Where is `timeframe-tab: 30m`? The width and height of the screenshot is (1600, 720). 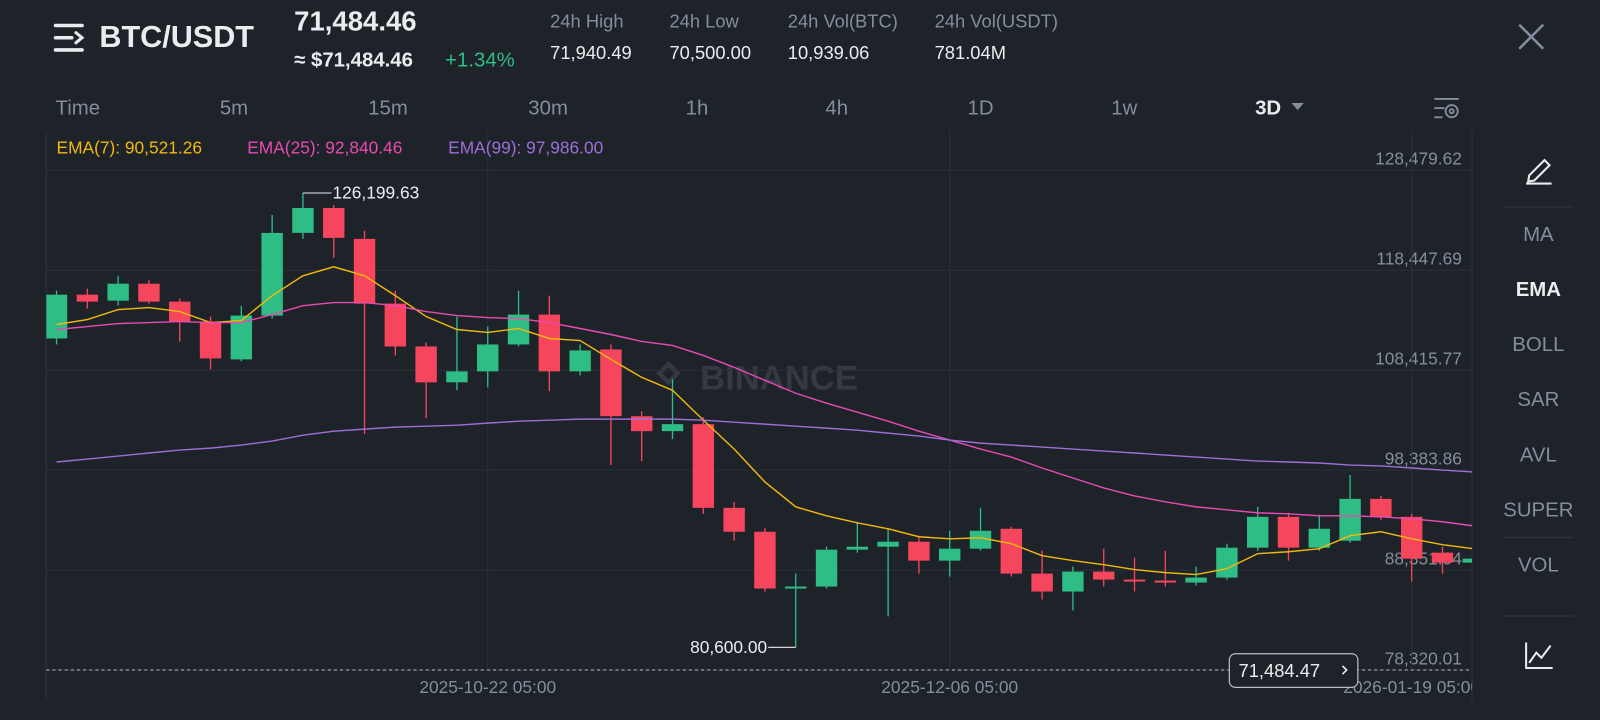
timeframe-tab: 30m is located at coordinates (548, 109).